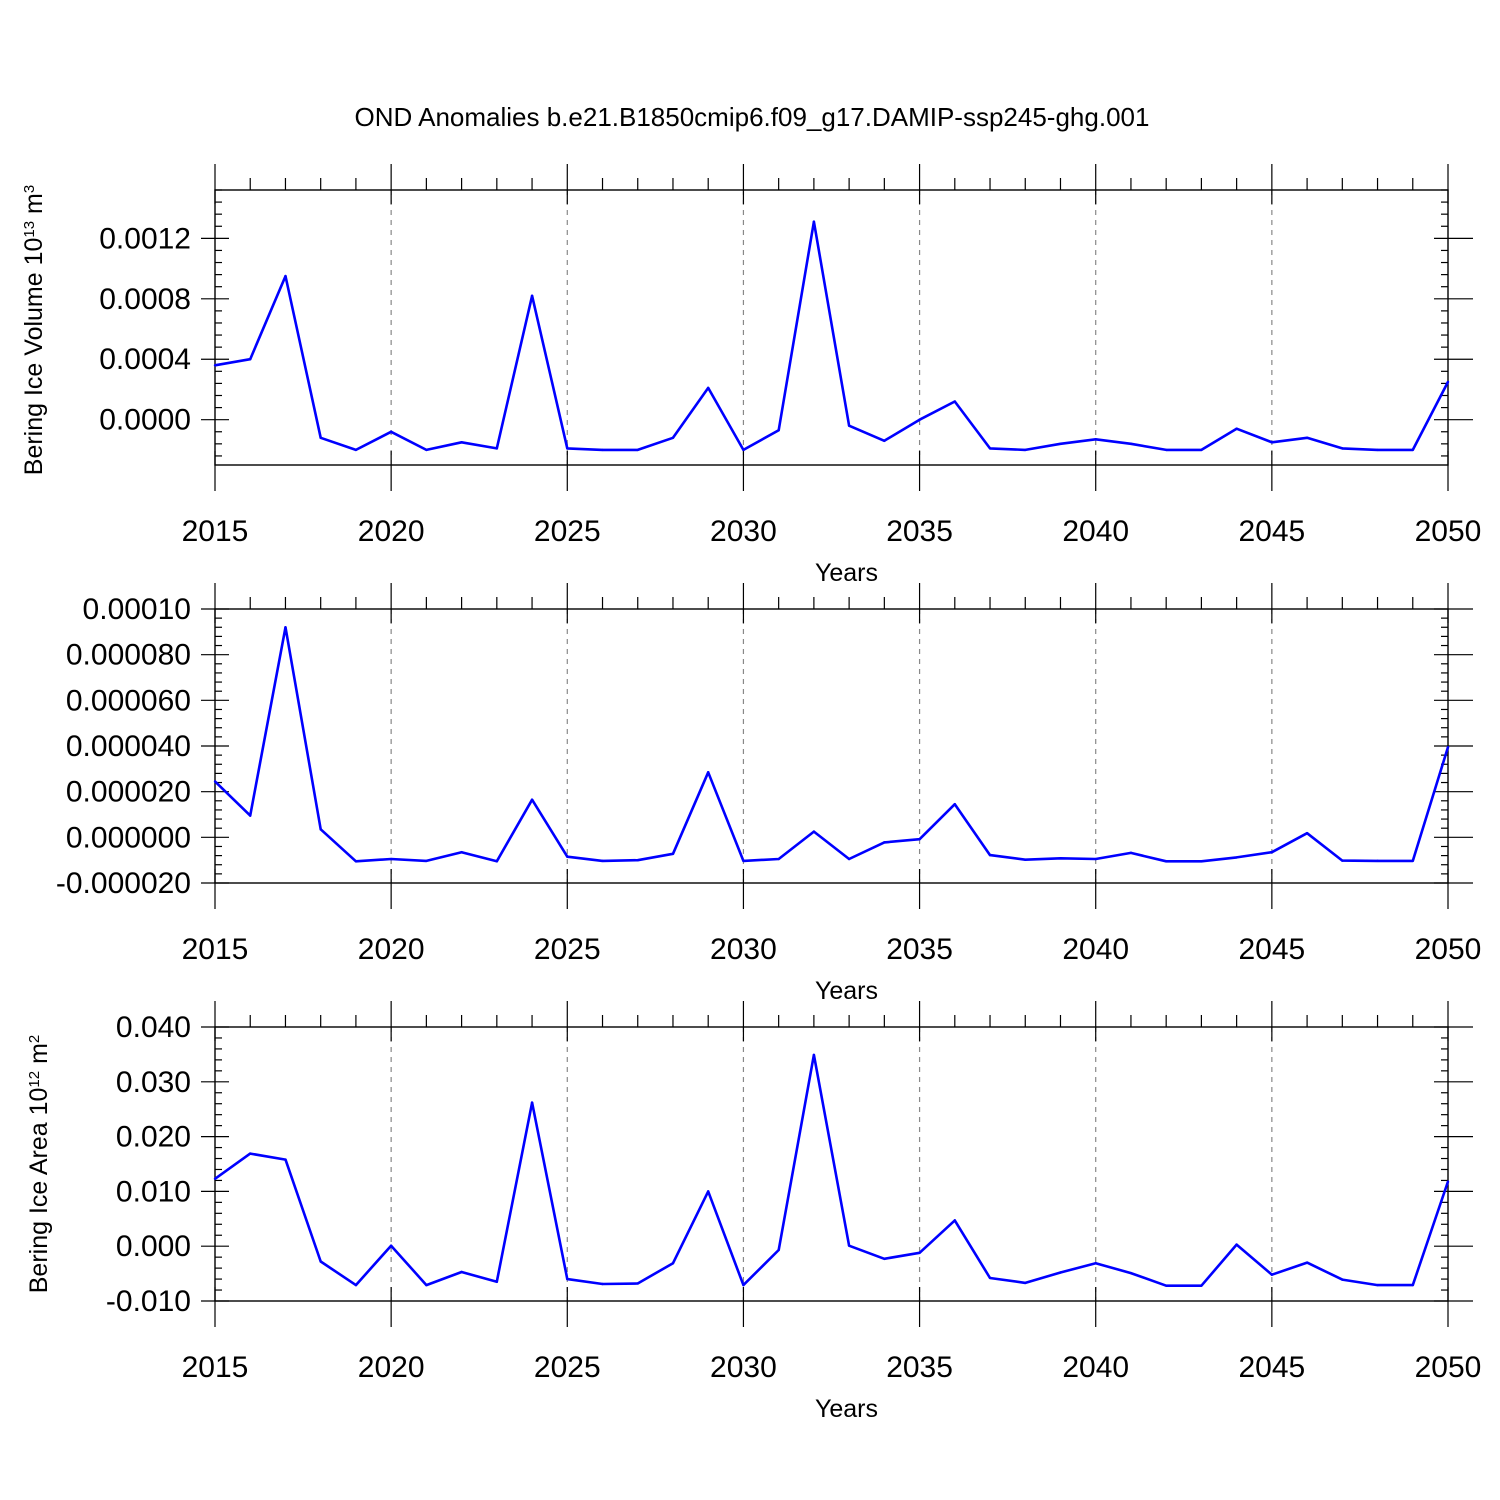  Describe the element at coordinates (123, 883) in the screenshot. I see `y-tick-label: -0.000020` at that location.